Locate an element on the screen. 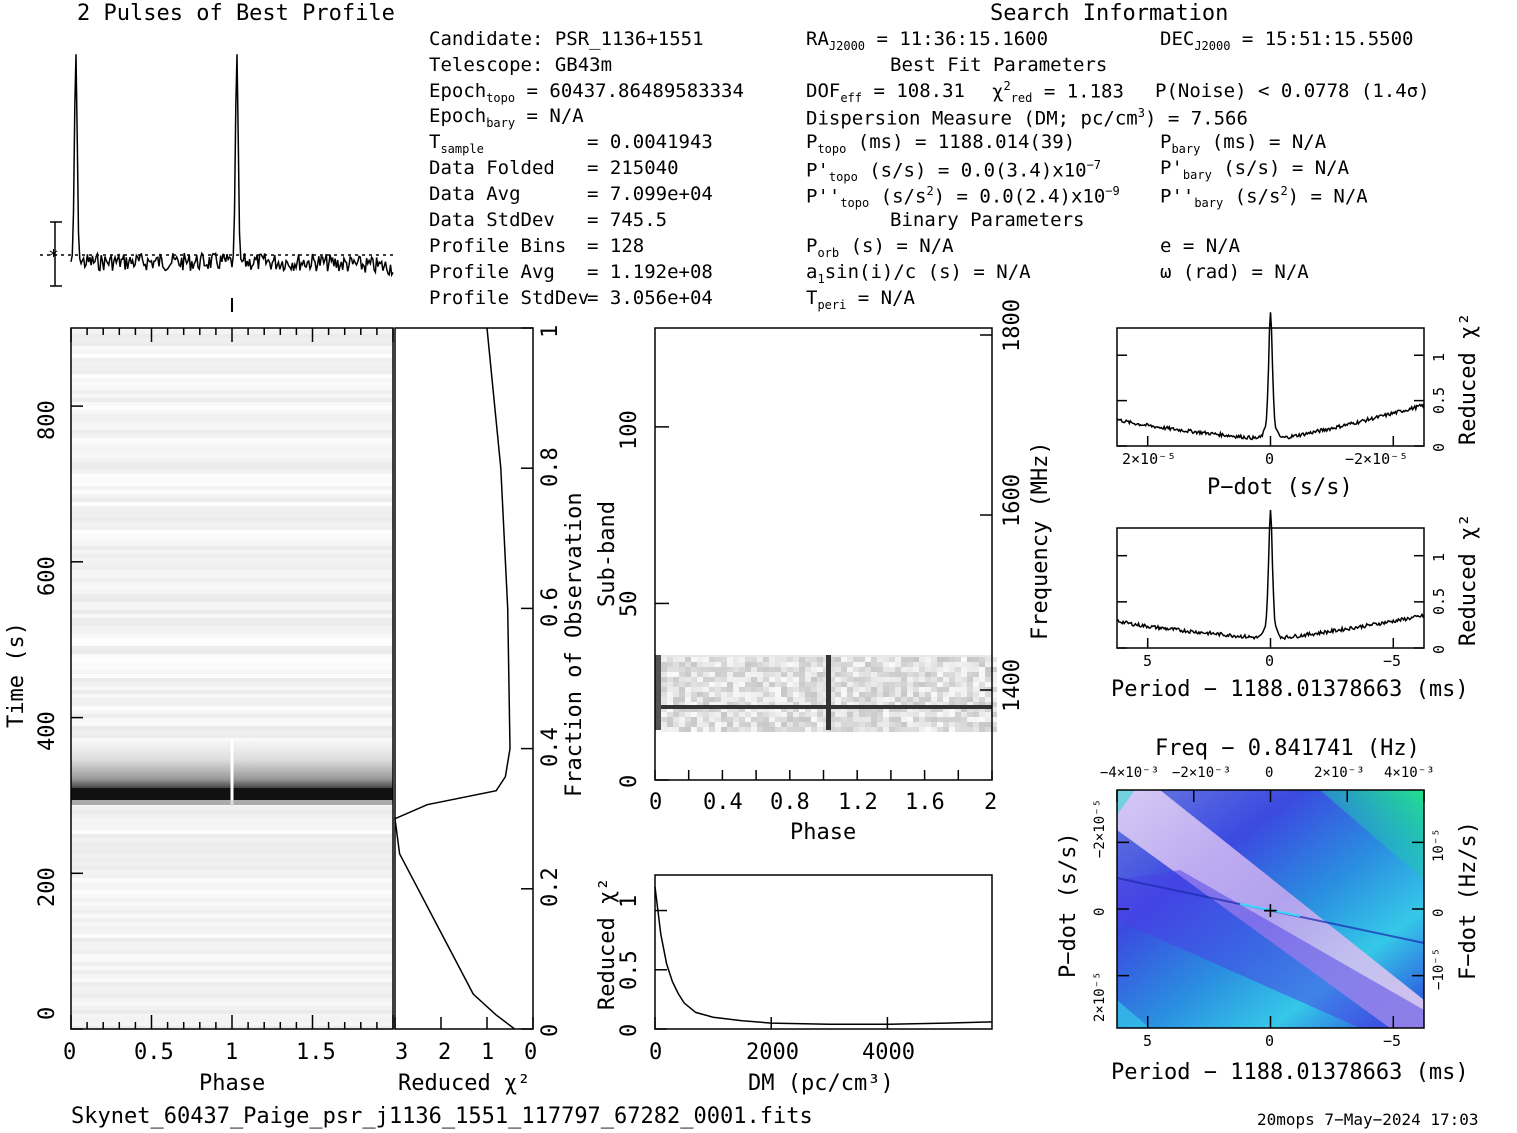  binary-title: Binary Parameters is located at coordinates (987, 220).